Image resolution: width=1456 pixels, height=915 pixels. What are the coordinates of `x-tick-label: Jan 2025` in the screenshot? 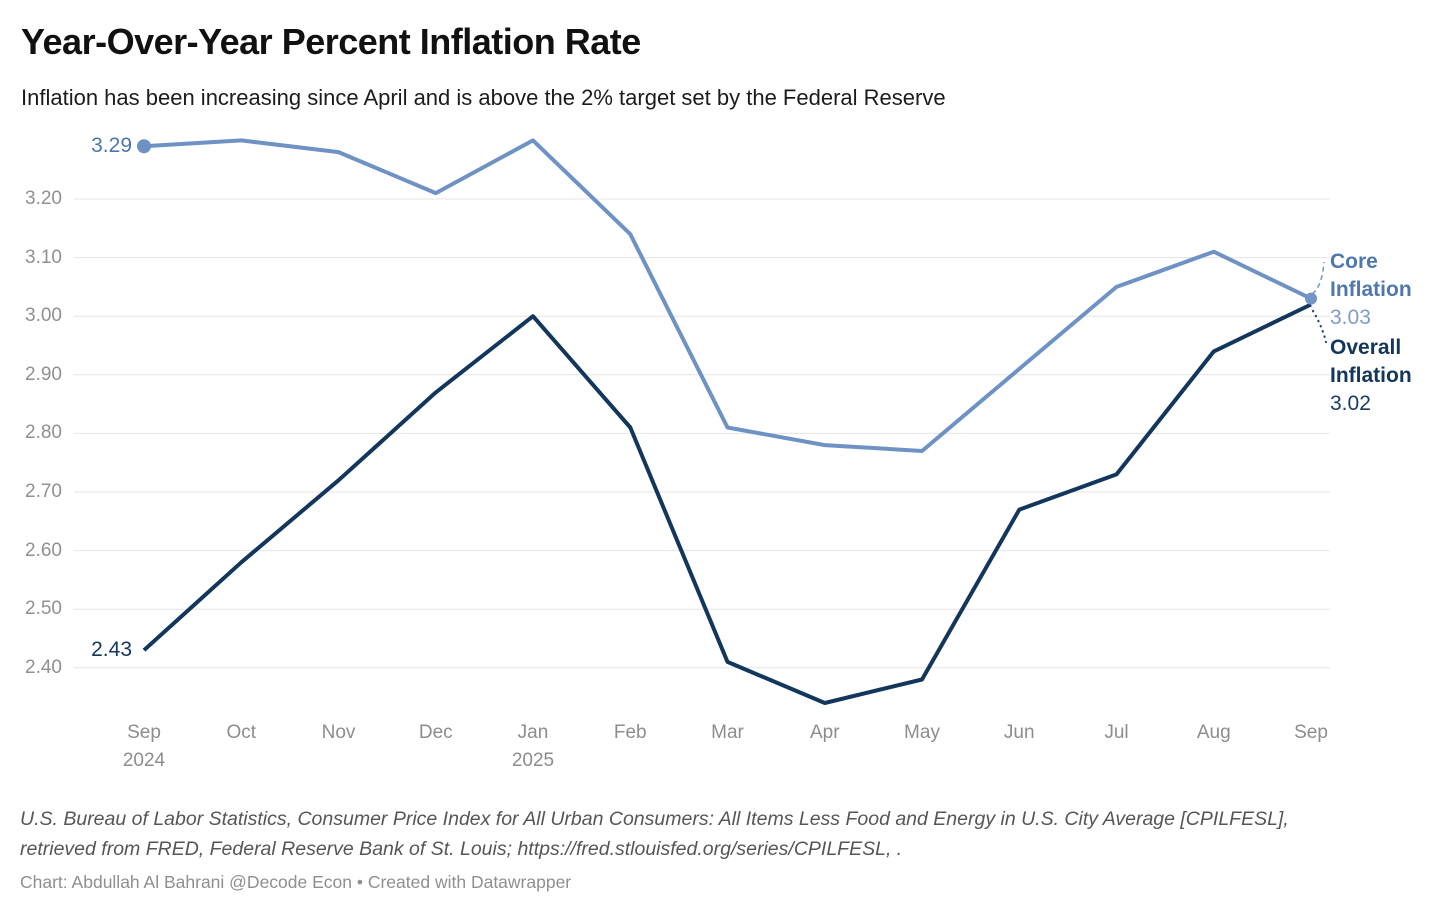 It's located at (533, 747).